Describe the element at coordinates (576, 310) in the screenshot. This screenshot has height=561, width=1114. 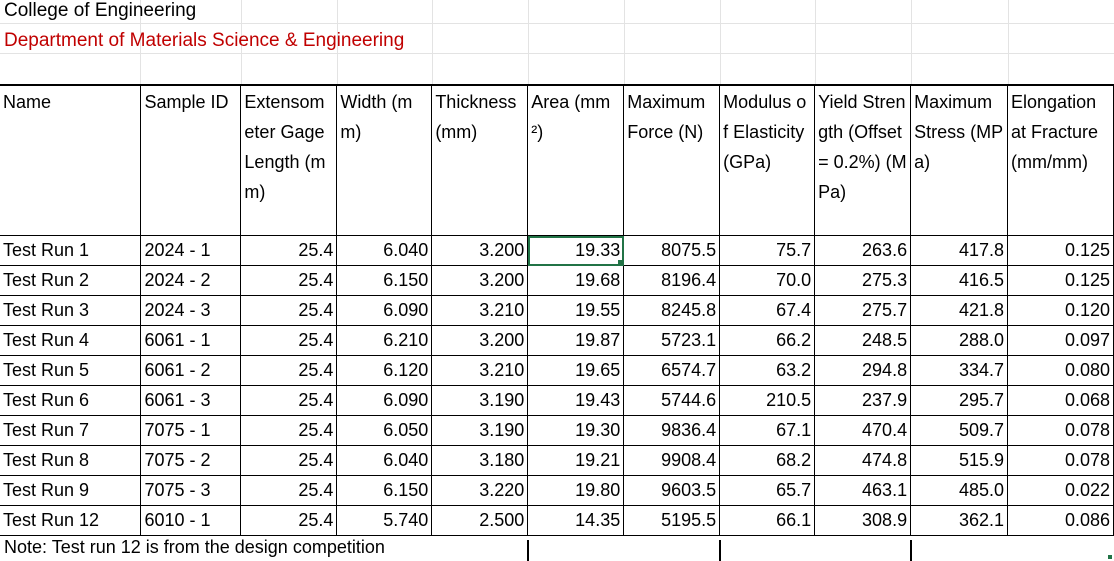
I see `value-cell: 19.55` at that location.